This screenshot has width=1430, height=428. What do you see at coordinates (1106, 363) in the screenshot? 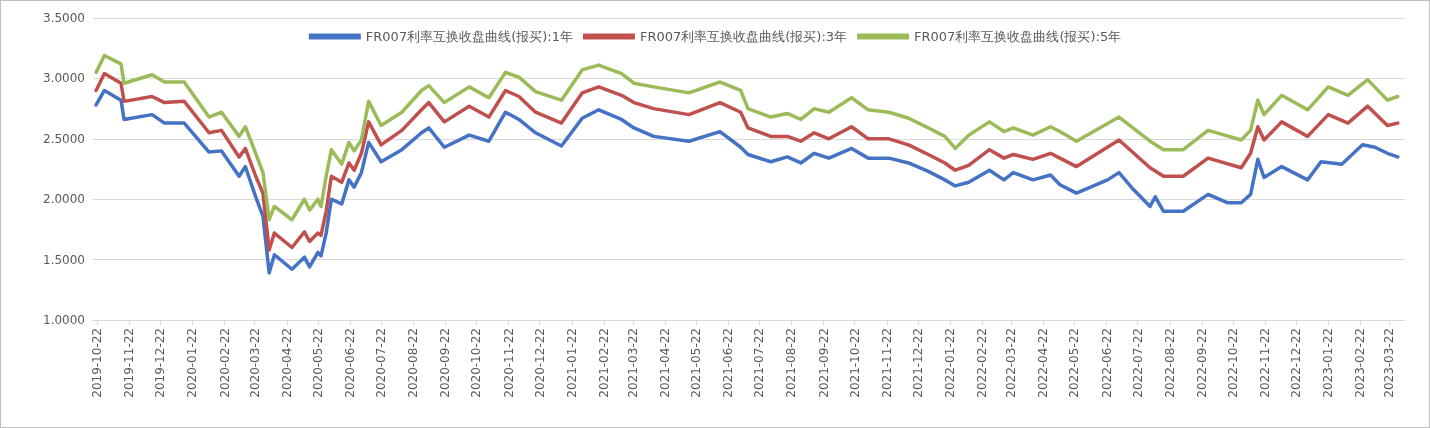
I see `x-tick-label: 2022-06-22` at bounding box center [1106, 363].